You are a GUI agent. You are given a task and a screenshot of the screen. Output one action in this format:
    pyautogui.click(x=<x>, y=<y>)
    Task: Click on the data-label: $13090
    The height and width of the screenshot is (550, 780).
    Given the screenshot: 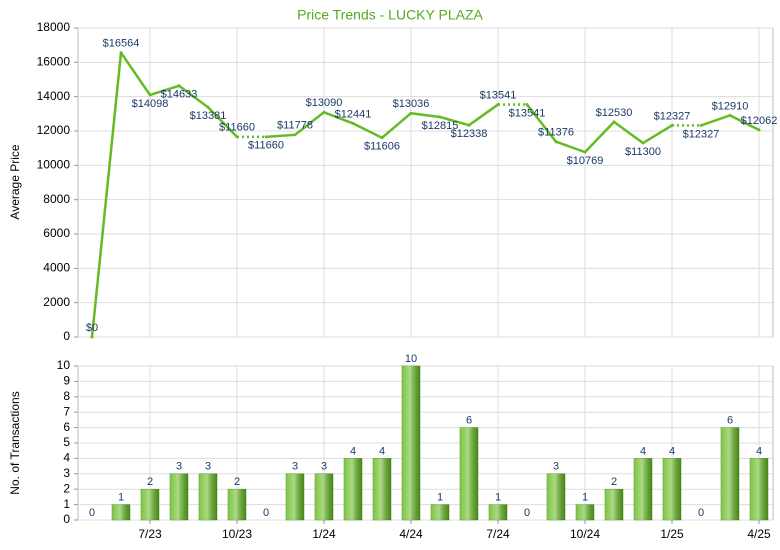 What is the action you would take?
    pyautogui.click(x=324, y=103)
    